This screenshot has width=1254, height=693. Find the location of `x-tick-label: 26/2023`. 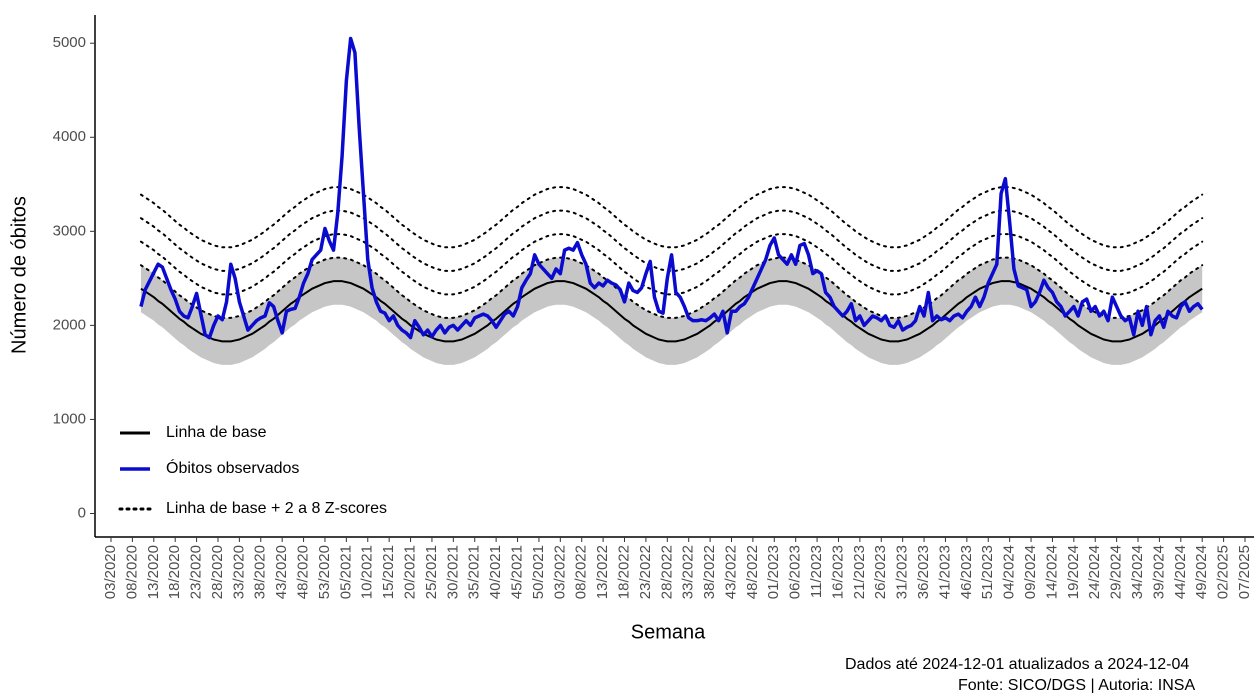

x-tick-label: 26/2023 is located at coordinates (880, 572).